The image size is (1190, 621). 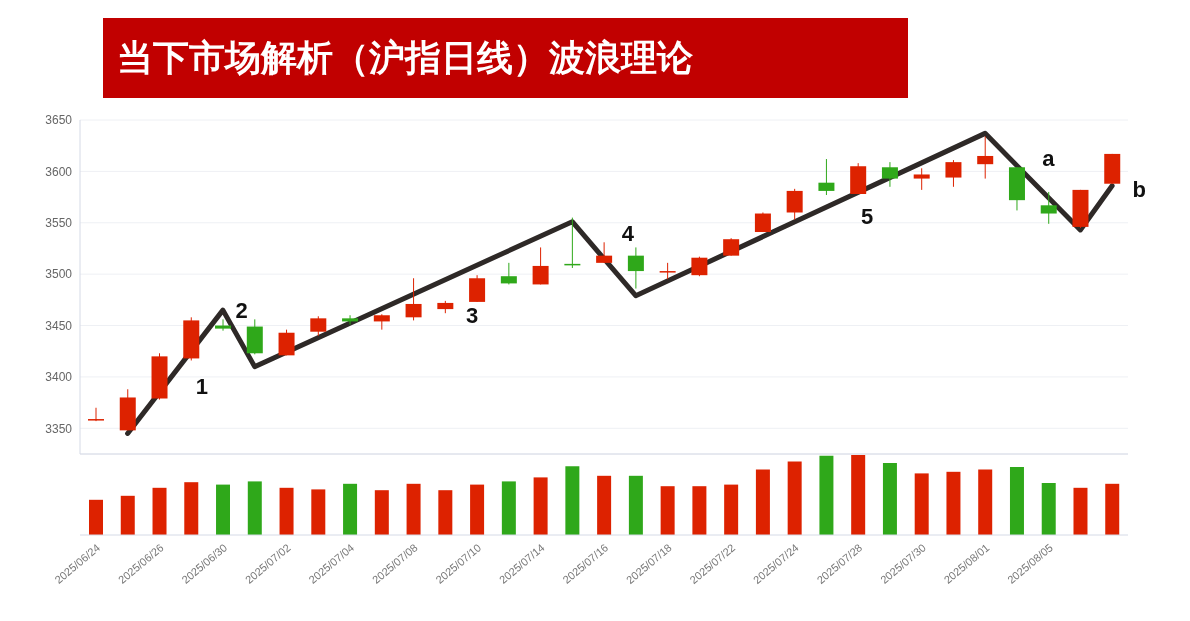 I want to click on annotation: a, so click(x=1049, y=159).